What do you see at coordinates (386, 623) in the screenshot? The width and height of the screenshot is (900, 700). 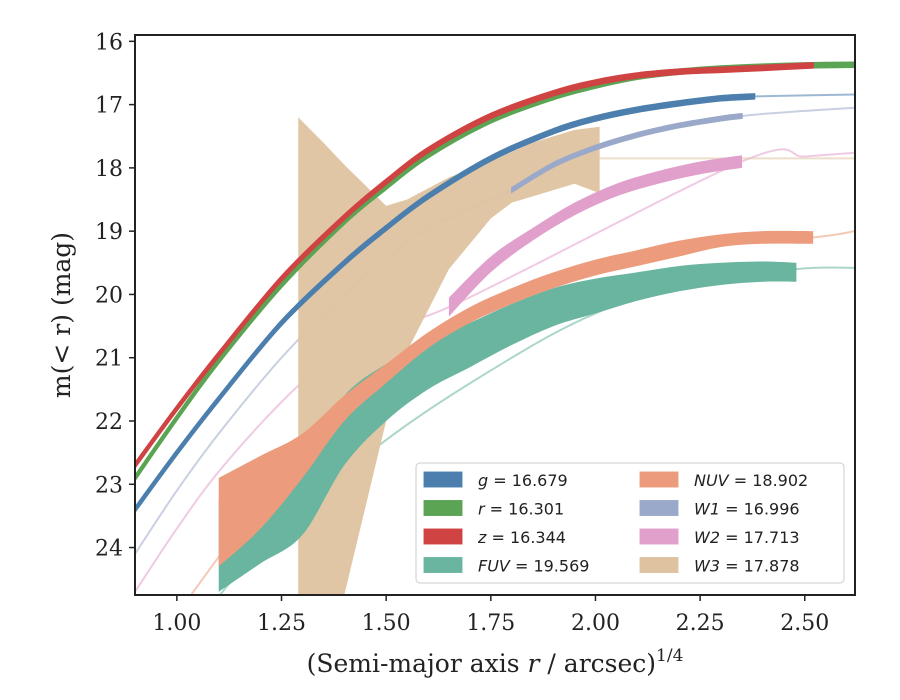 I see `x-tick-label: 1.50` at bounding box center [386, 623].